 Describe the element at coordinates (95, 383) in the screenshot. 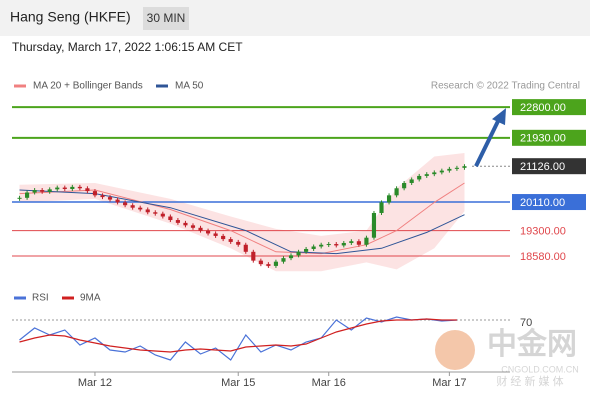

I see `x-tick-label: Mar 12` at that location.